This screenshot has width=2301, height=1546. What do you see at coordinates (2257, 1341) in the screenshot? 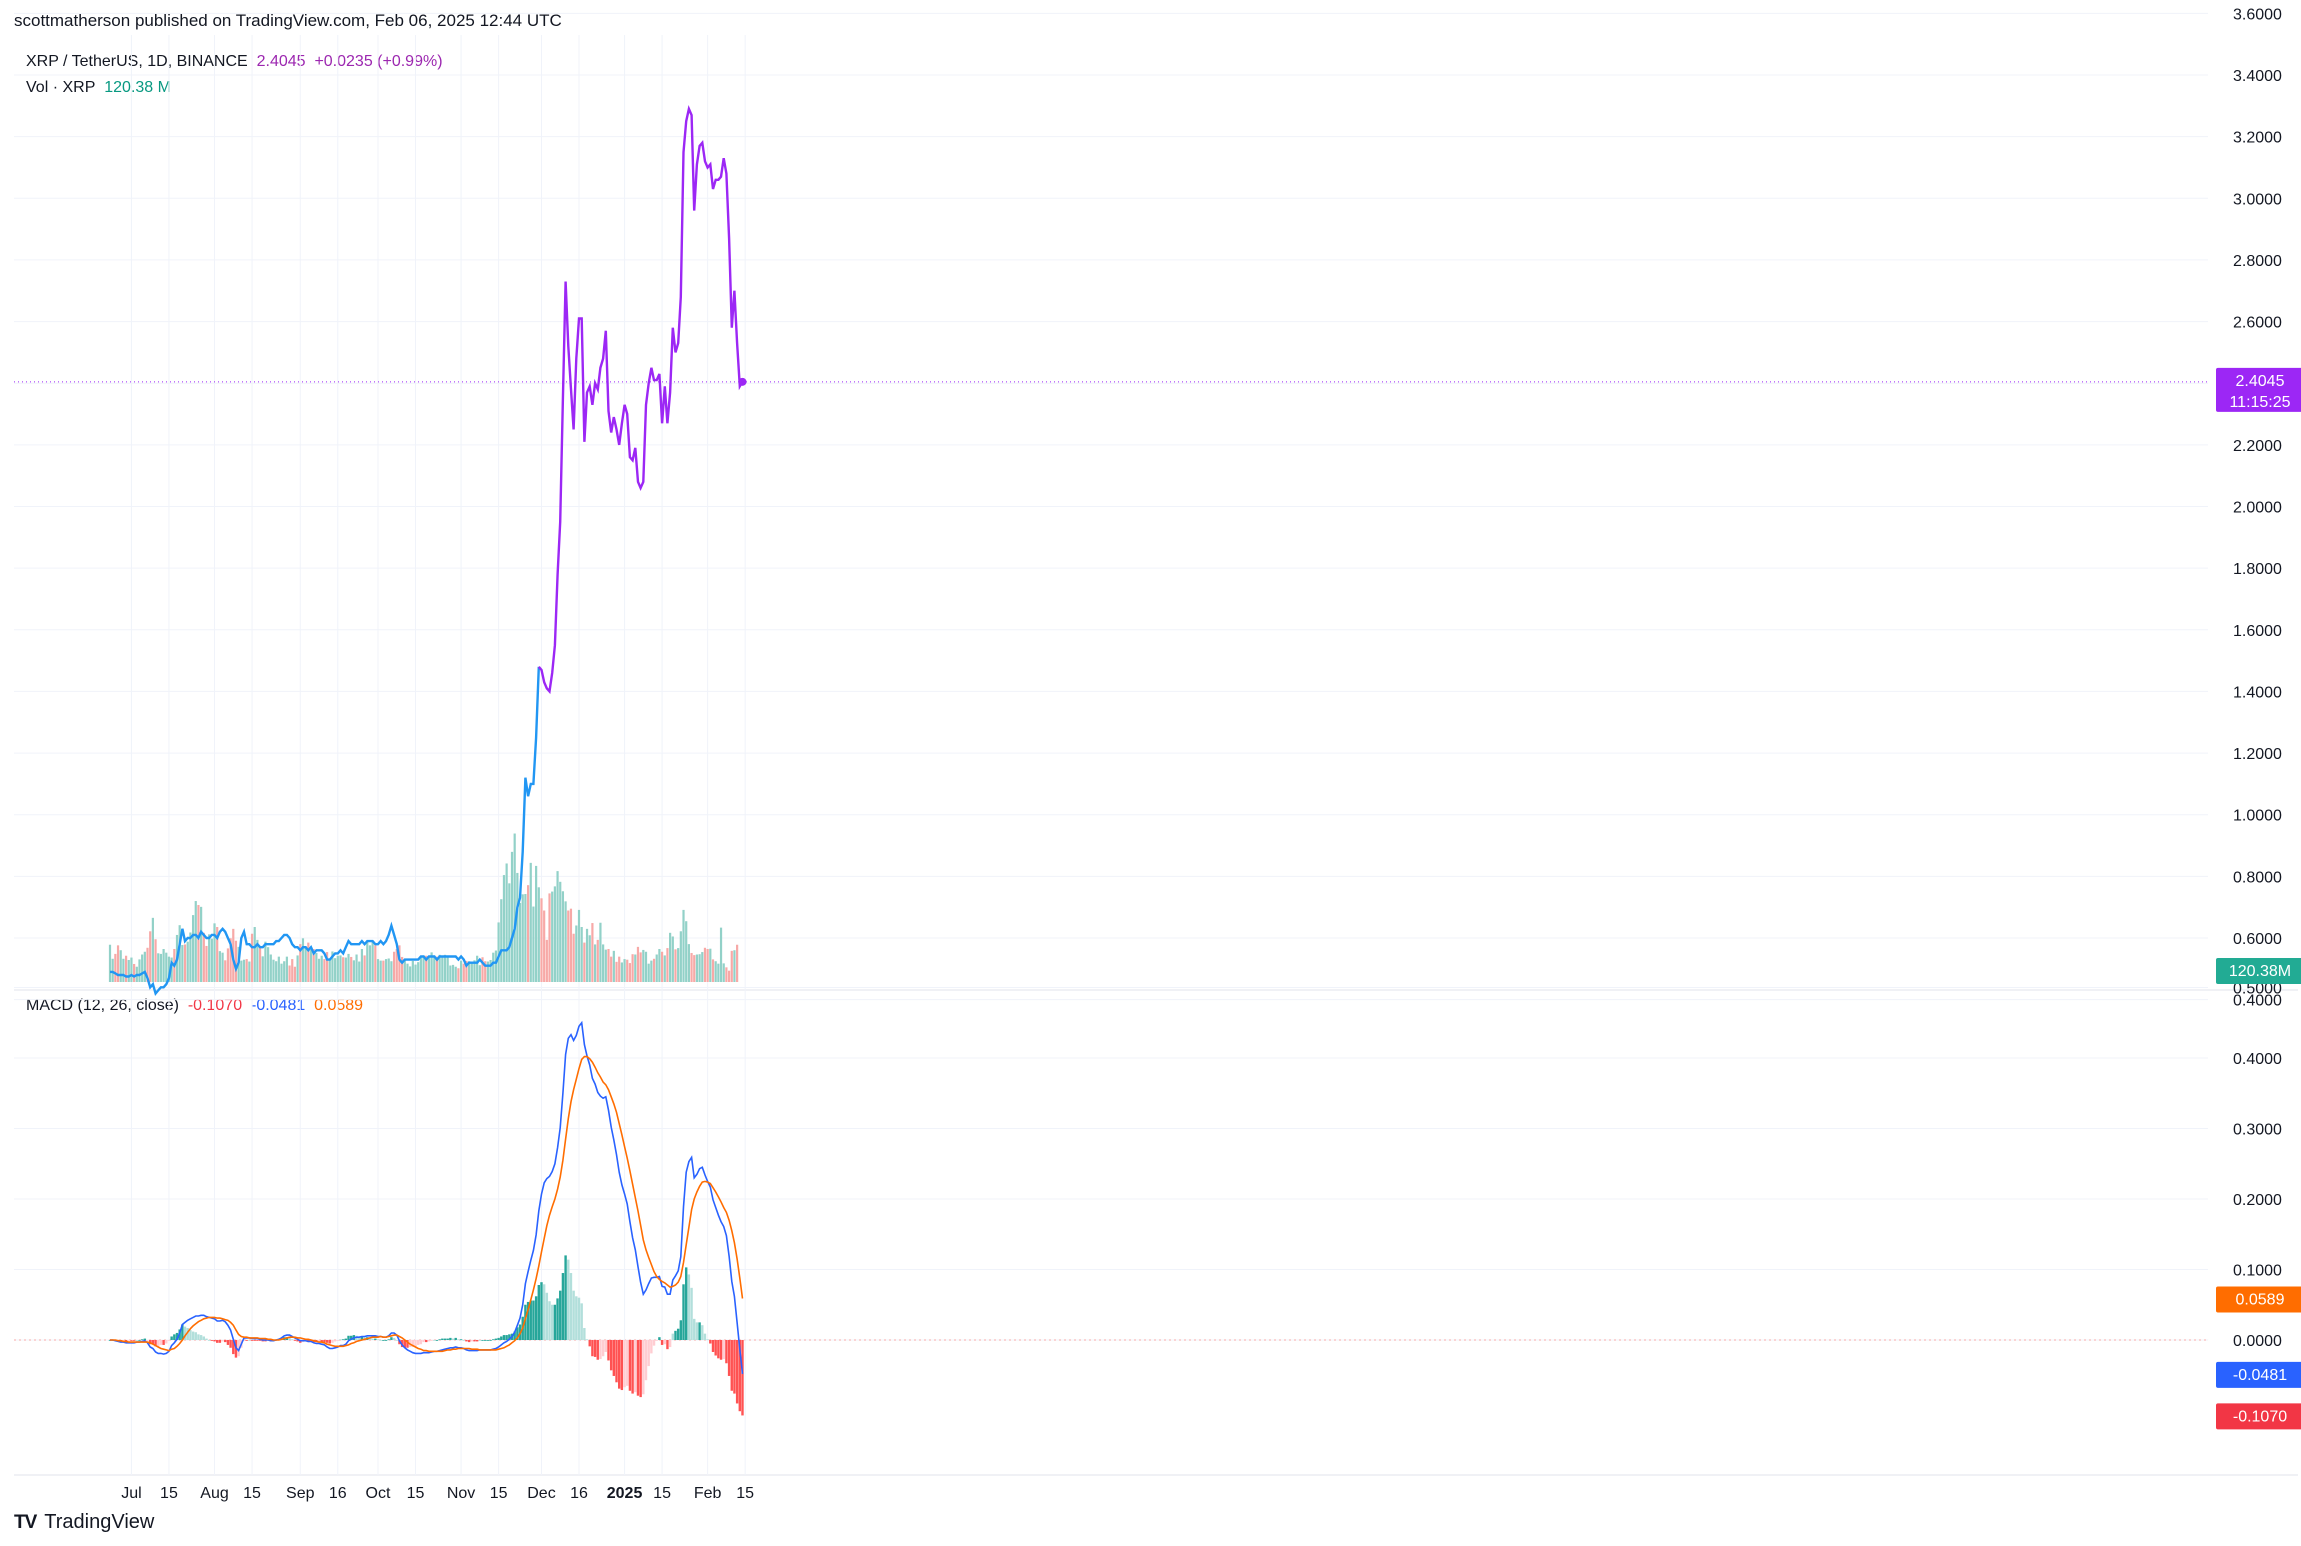
I see `macd-tick-label: 0.0000` at bounding box center [2257, 1341].